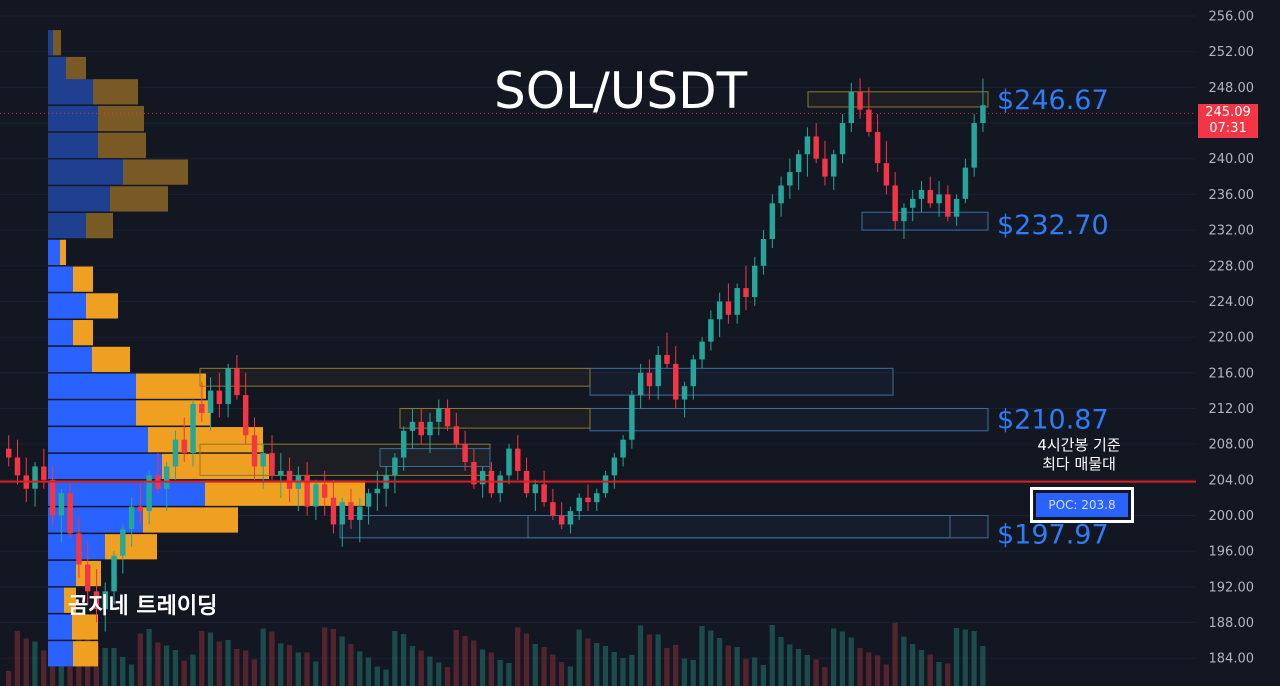  I want to click on poc-badge-label: POC: 203.8, so click(1082, 505).